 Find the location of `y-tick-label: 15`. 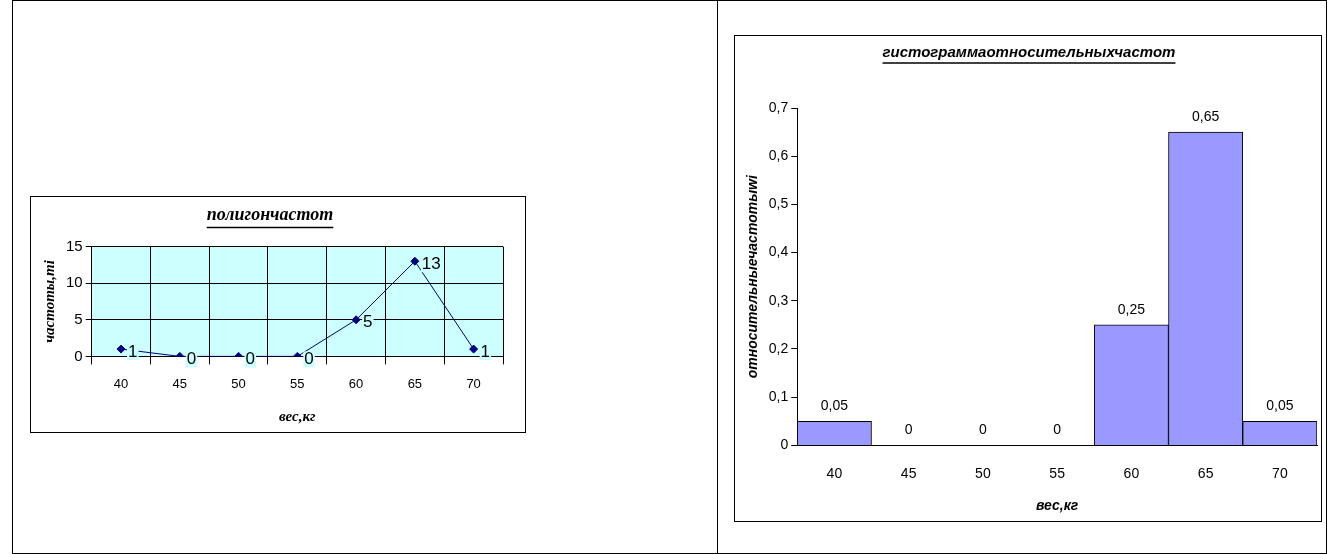

y-tick-label: 15 is located at coordinates (74, 245).